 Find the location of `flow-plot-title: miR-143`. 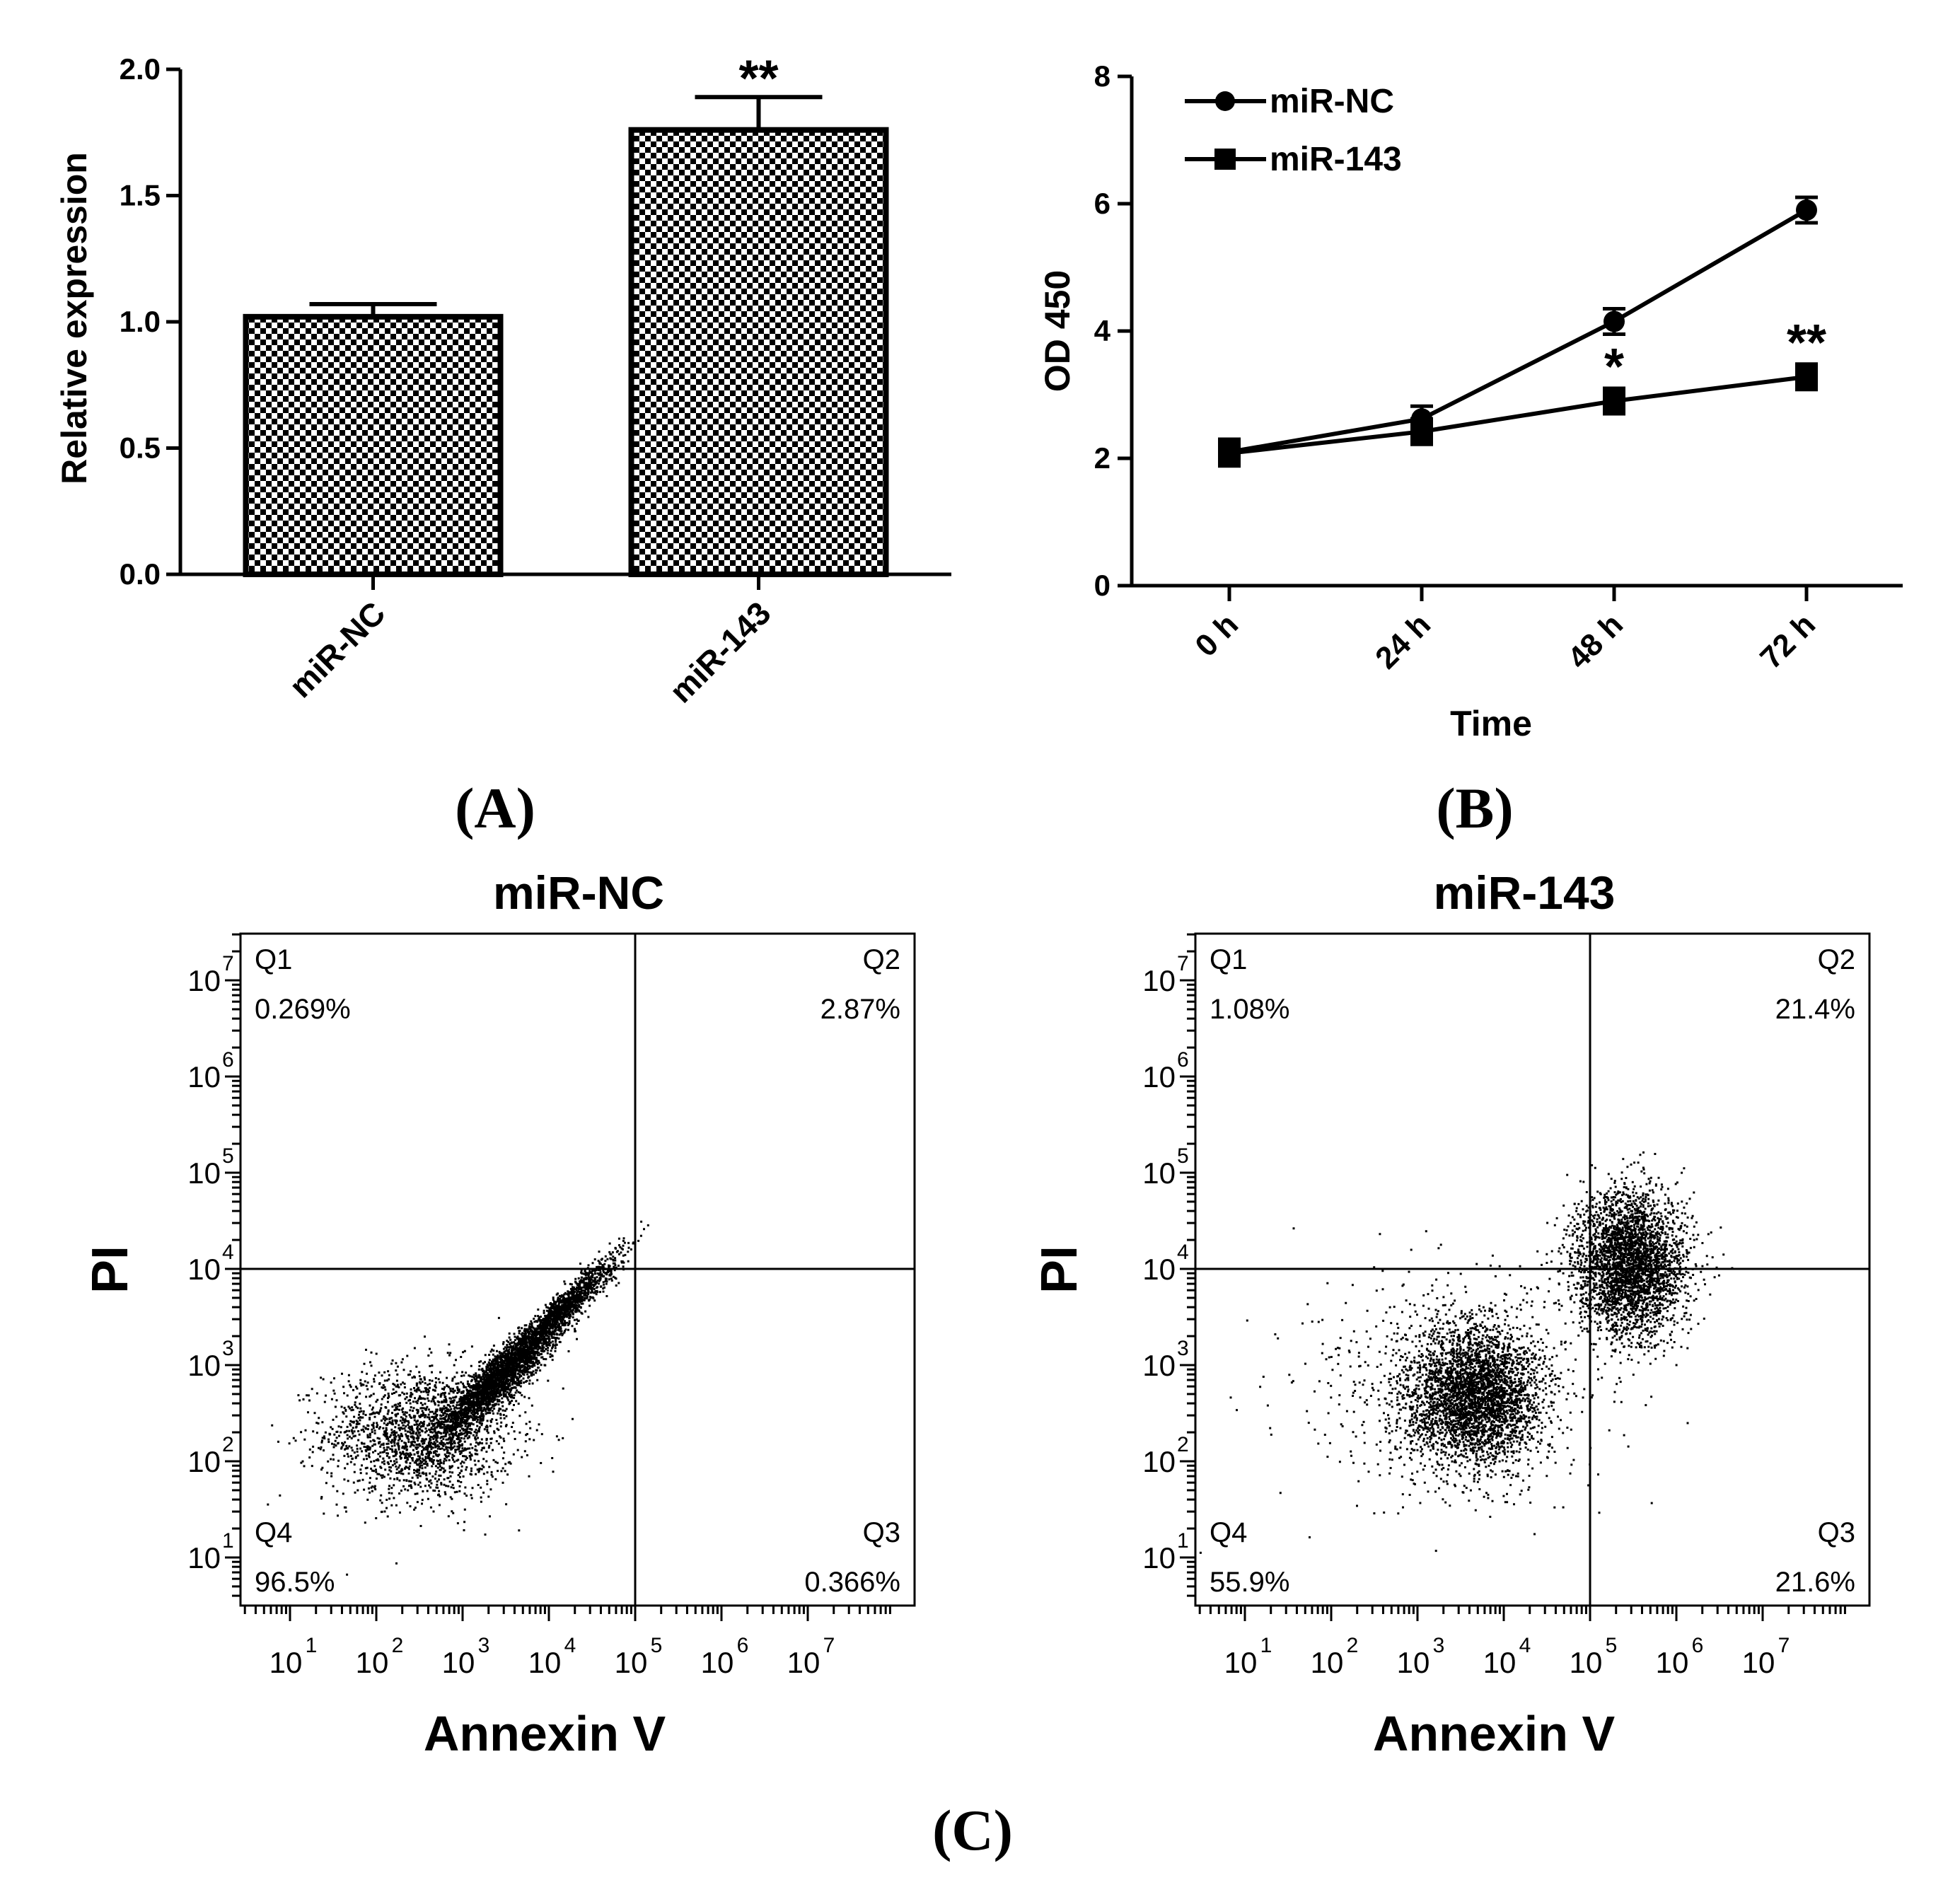

flow-plot-title: miR-143 is located at coordinates (1525, 893).